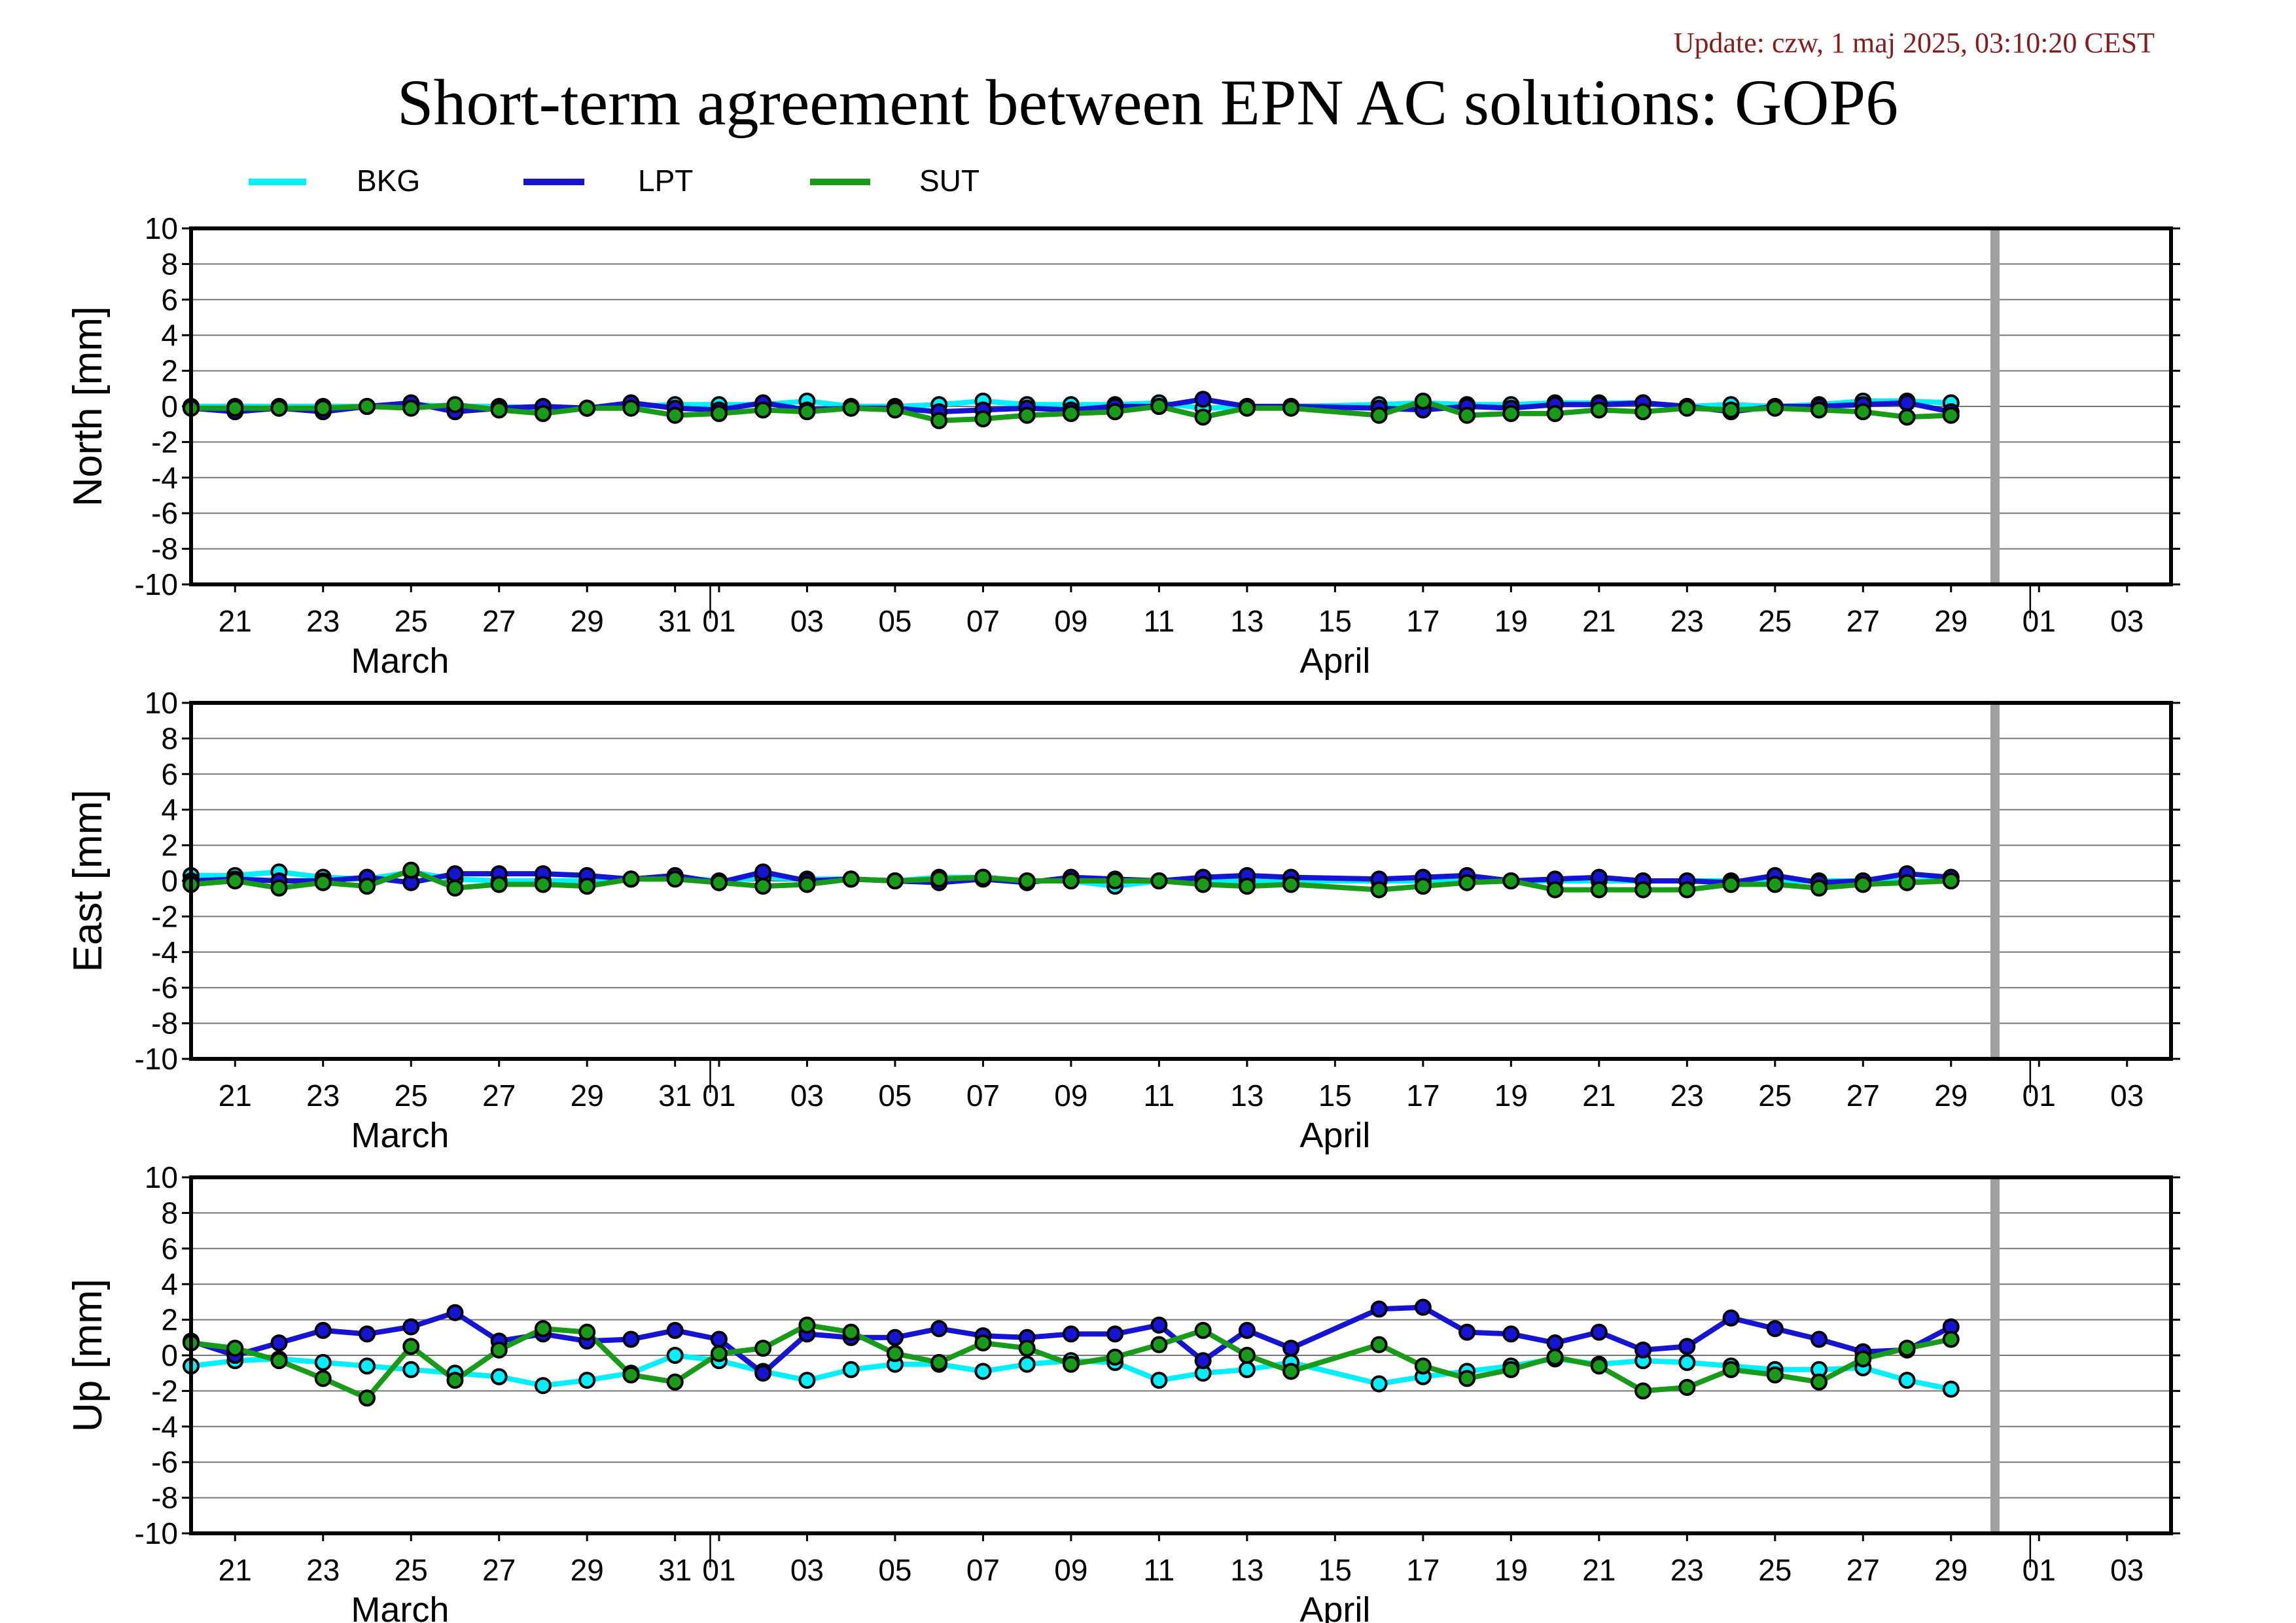 The width and height of the screenshot is (2296, 1623). Describe the element at coordinates (164, 1498) in the screenshot. I see `y-tick-label: -8` at that location.